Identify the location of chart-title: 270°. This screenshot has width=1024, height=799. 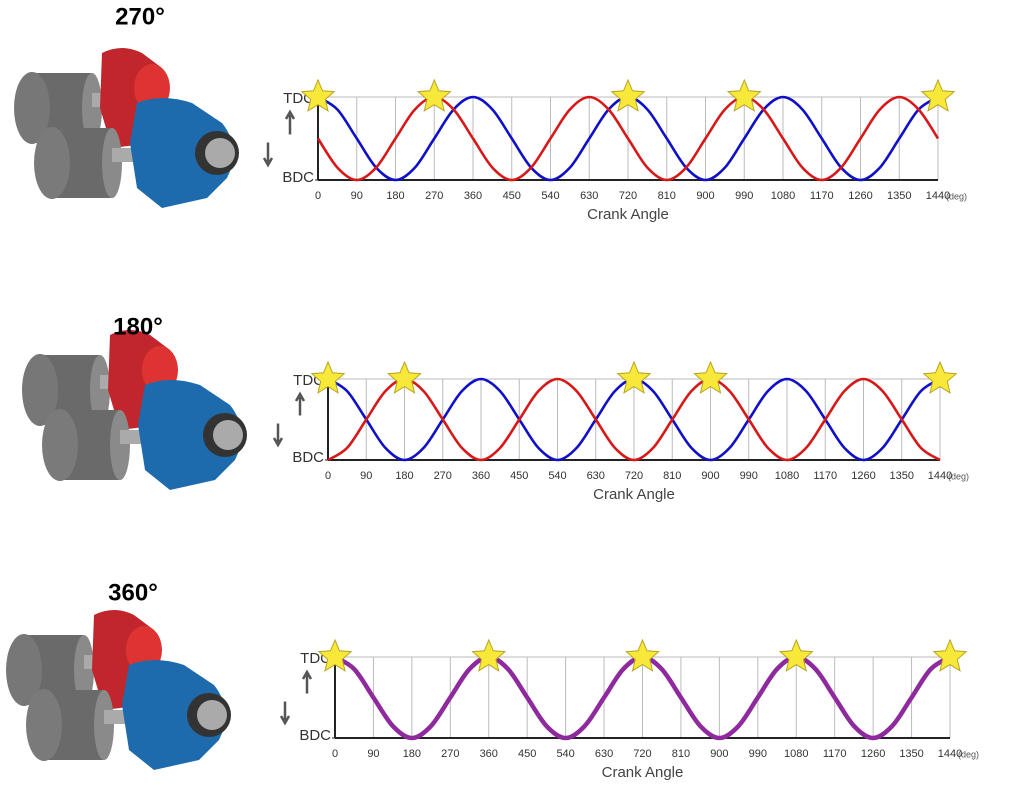
(140, 16).